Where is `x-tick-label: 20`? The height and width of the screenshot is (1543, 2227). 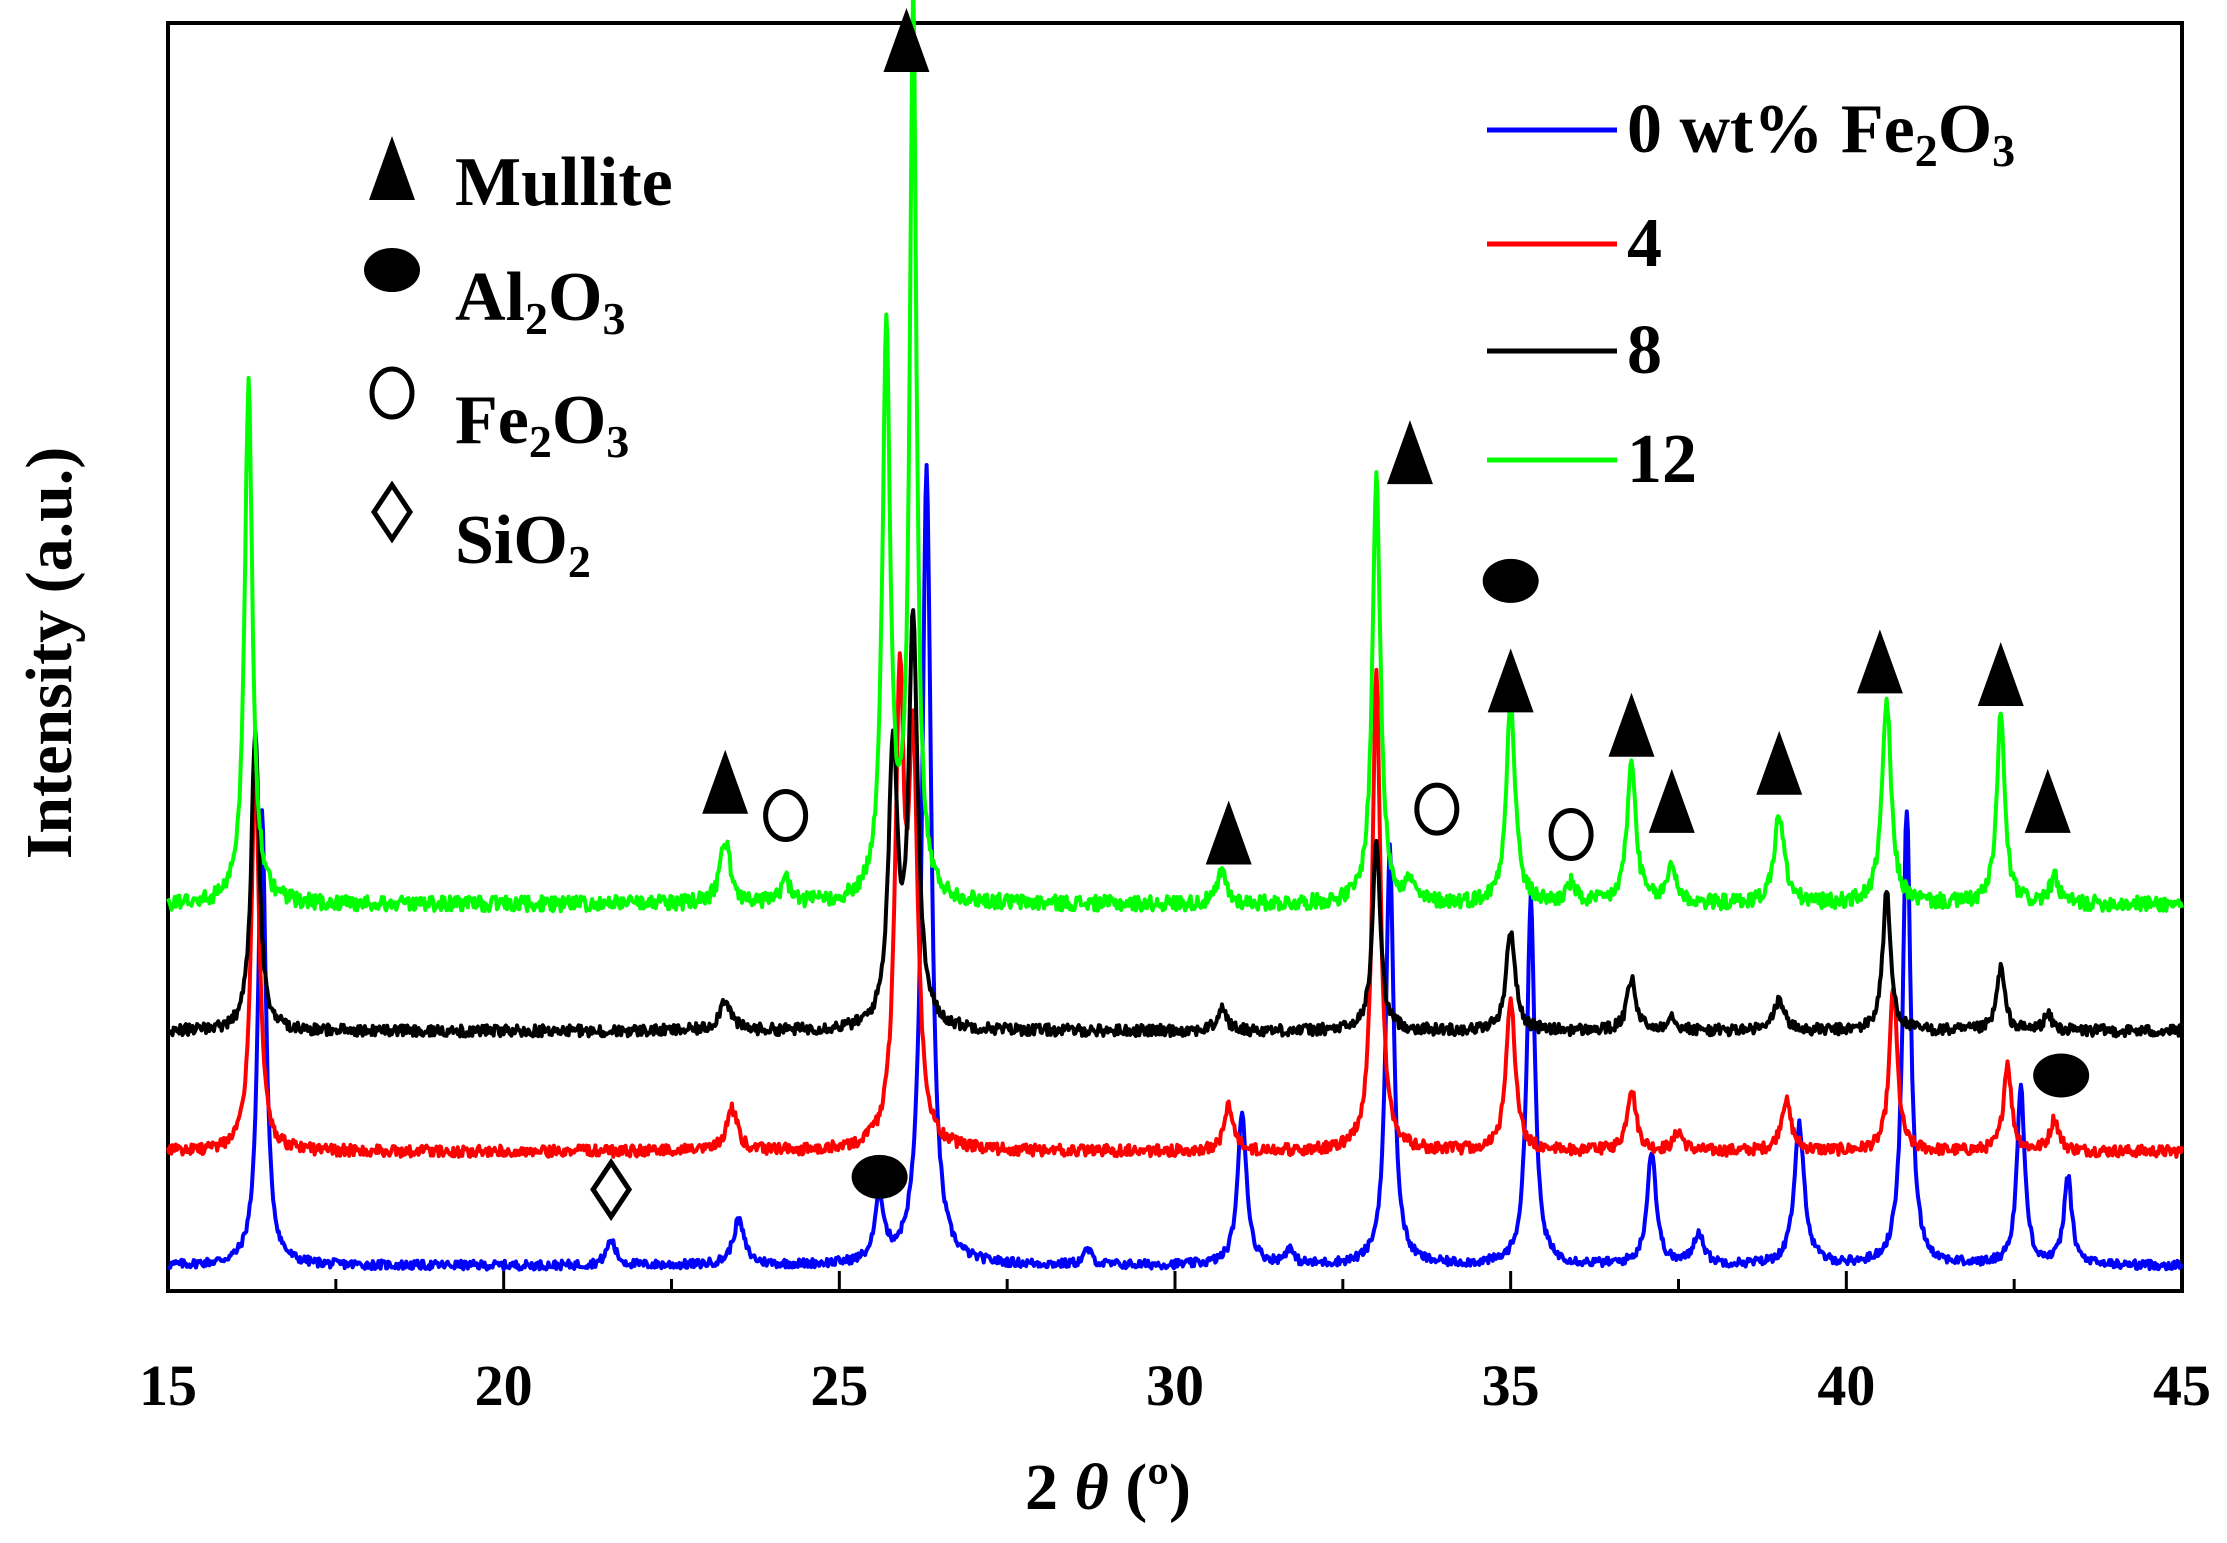 x-tick-label: 20 is located at coordinates (504, 1385).